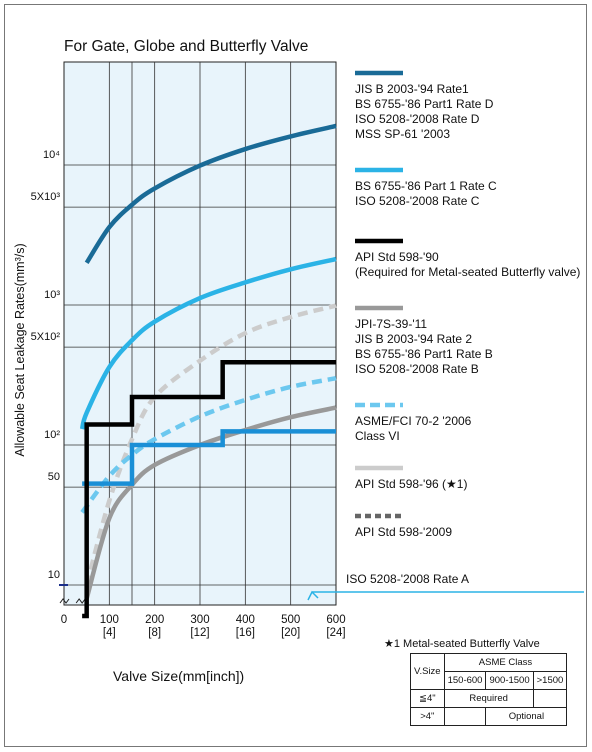 This screenshot has height=752, width=592. Describe the element at coordinates (550, 680) in the screenshot. I see `table-col-header: >1500` at that location.